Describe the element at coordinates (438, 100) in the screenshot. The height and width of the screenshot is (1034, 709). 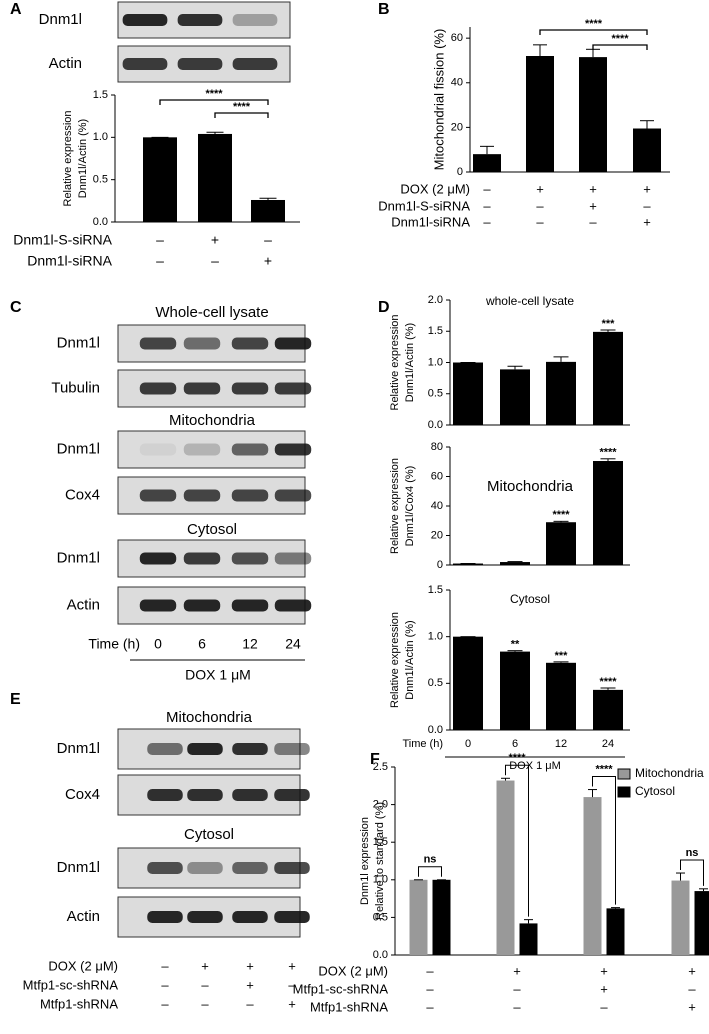
I see `y-axis-label: Mitochondrial fission (%)` at that location.